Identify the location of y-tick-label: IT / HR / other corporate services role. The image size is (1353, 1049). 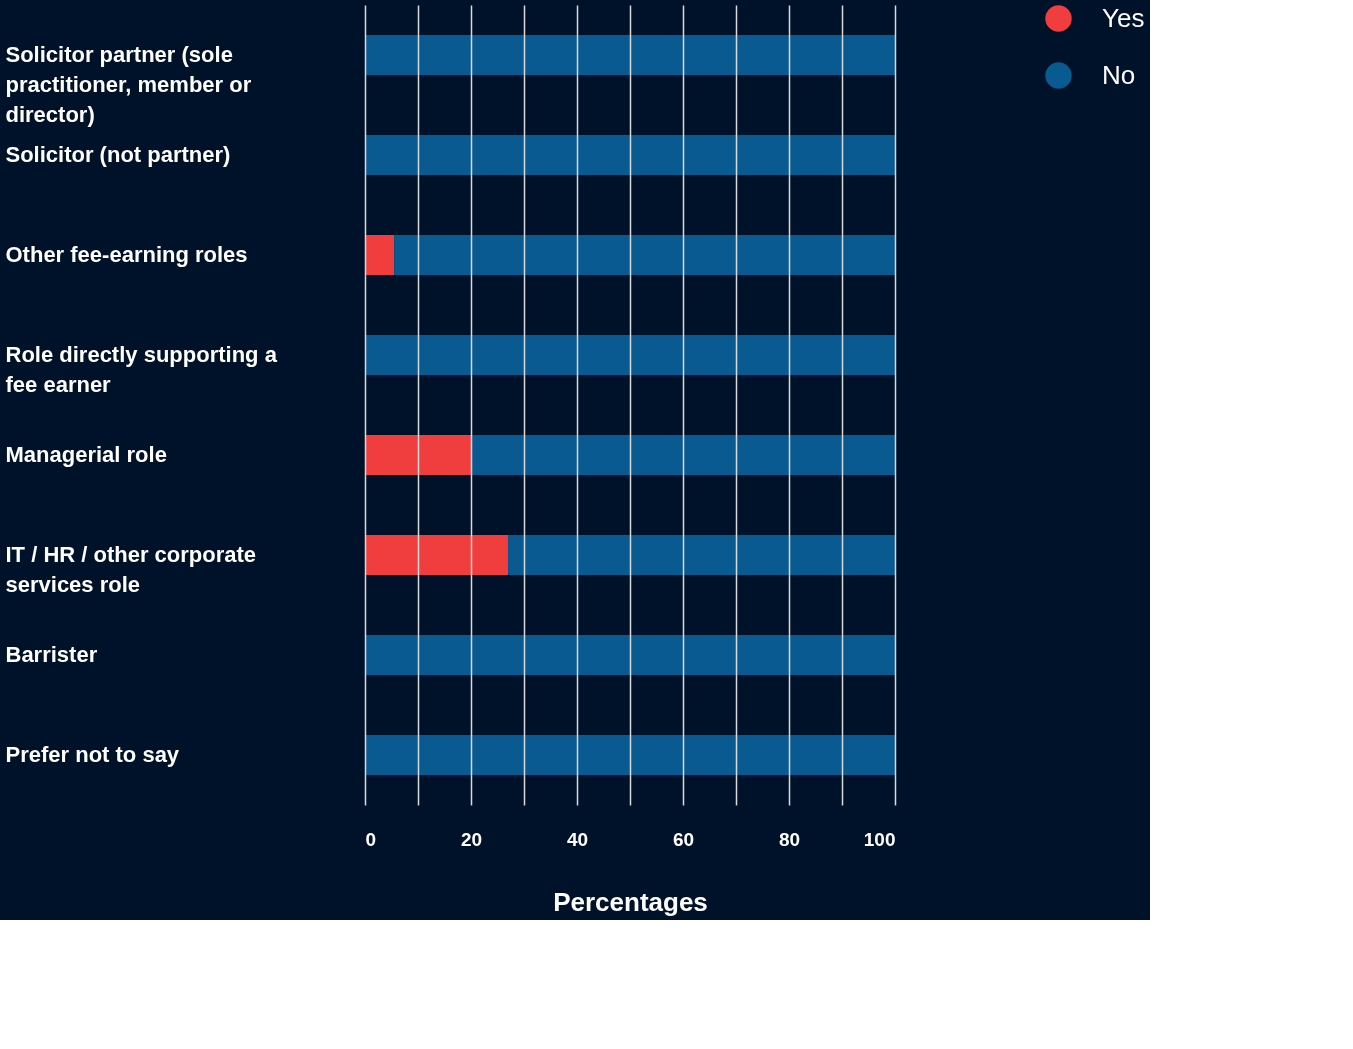
(131, 569).